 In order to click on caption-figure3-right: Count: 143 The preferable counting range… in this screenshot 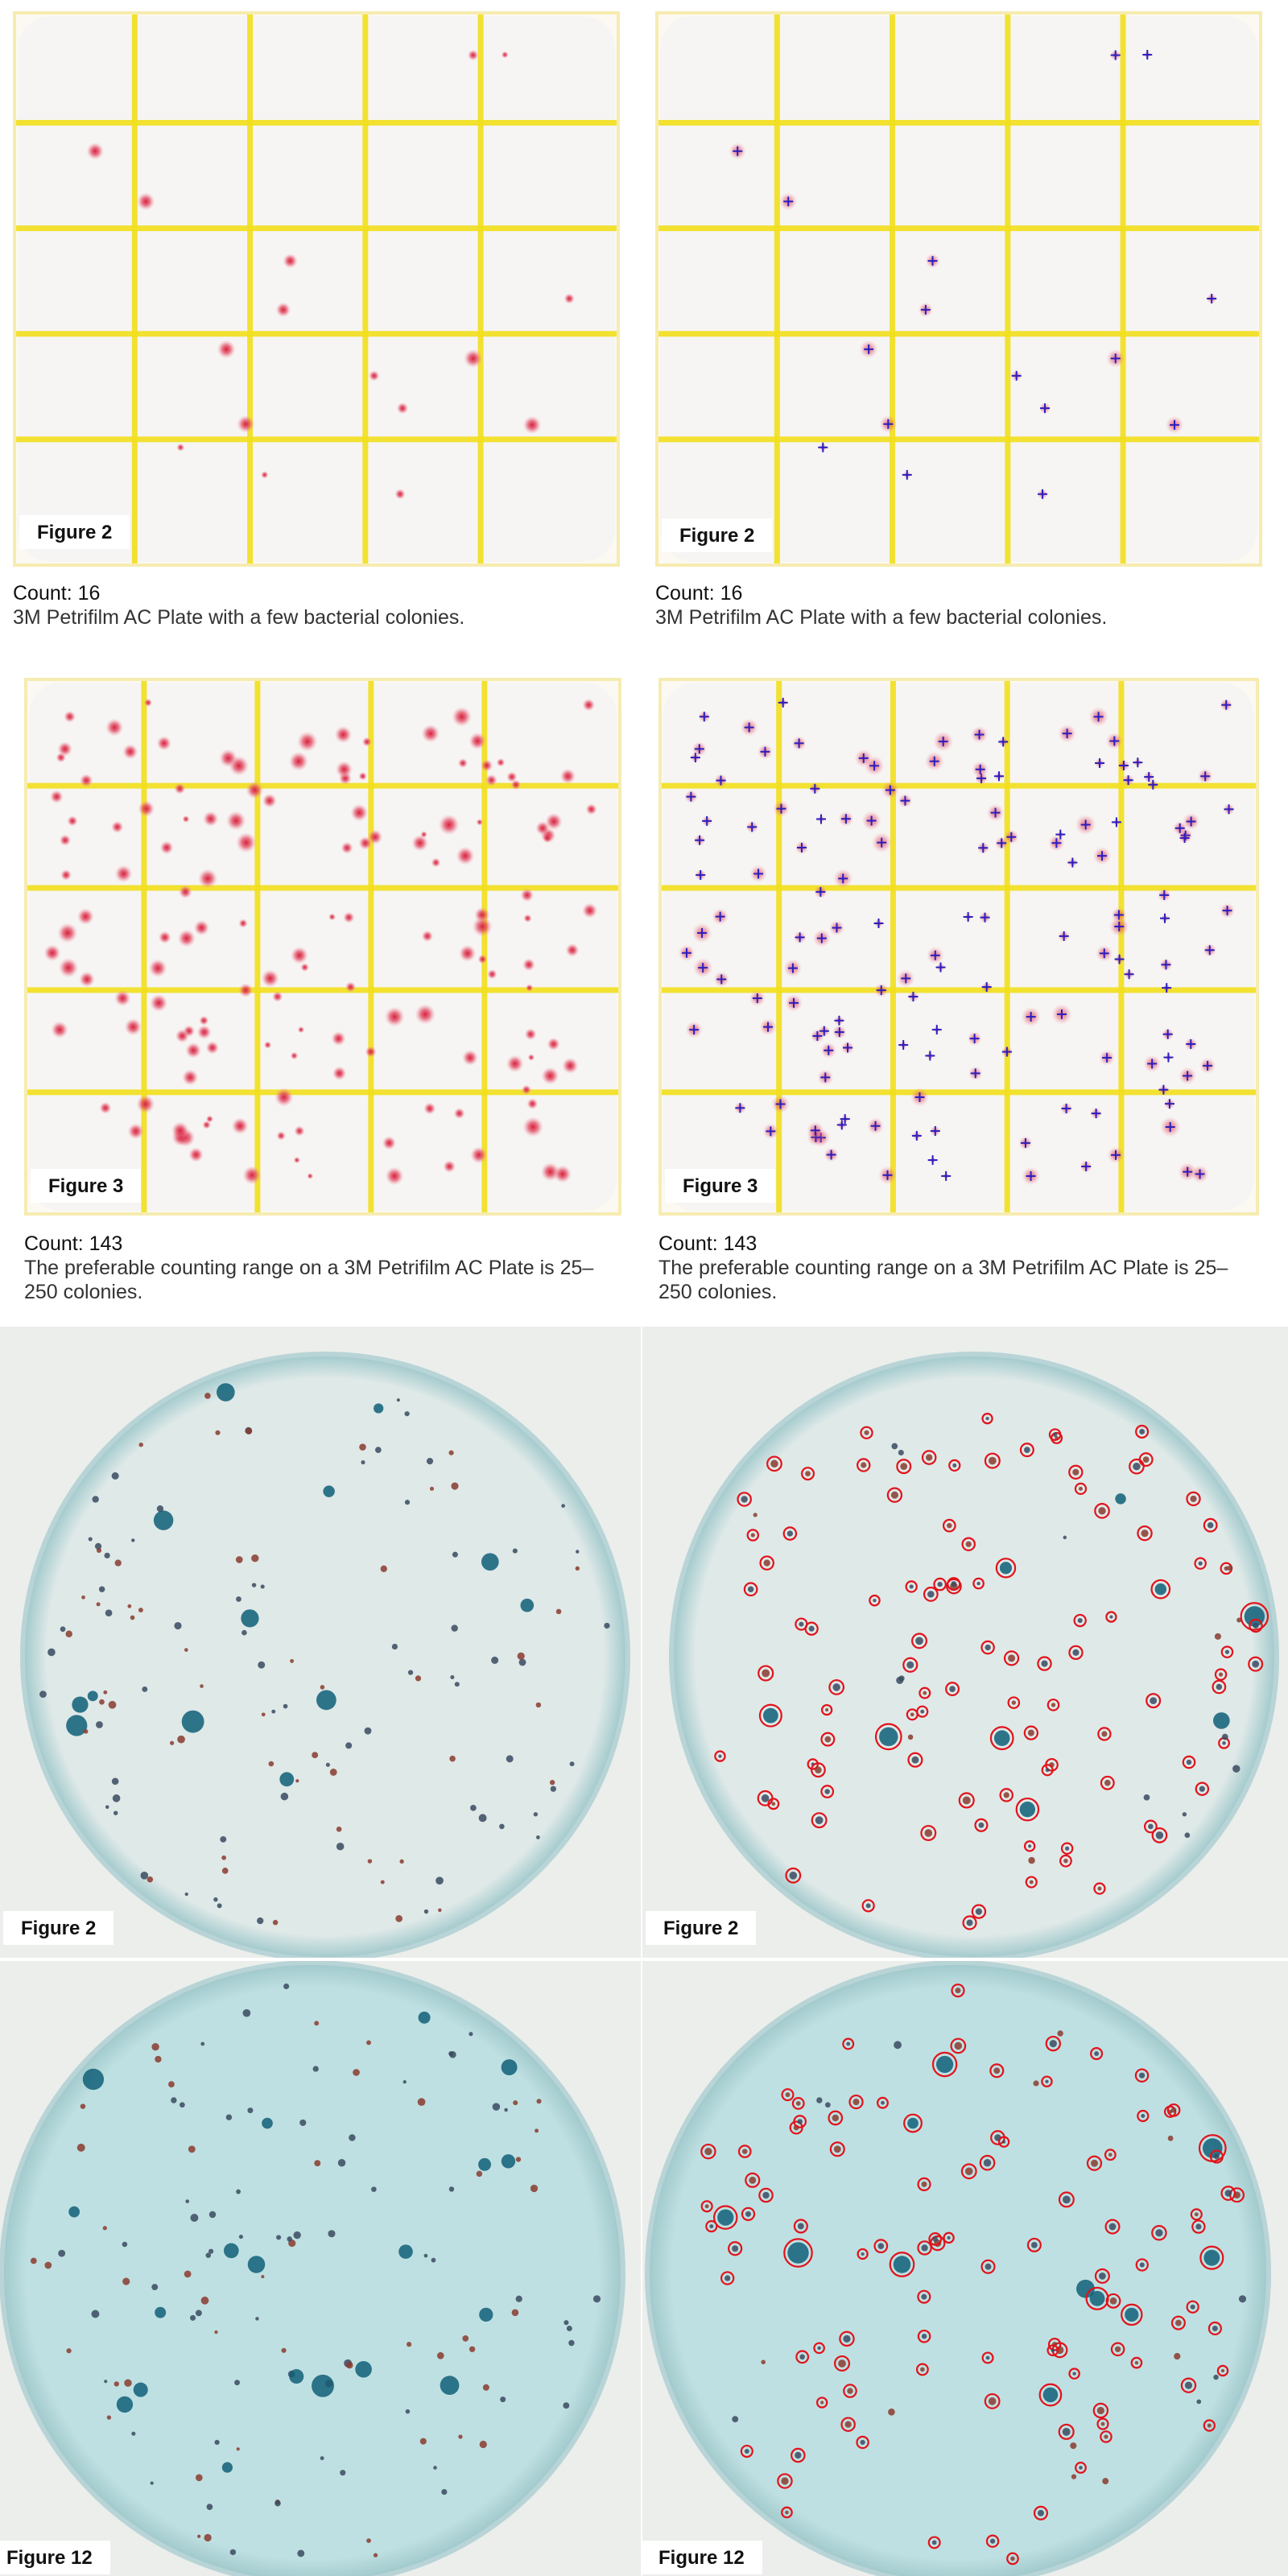, I will do `click(956, 1268)`.